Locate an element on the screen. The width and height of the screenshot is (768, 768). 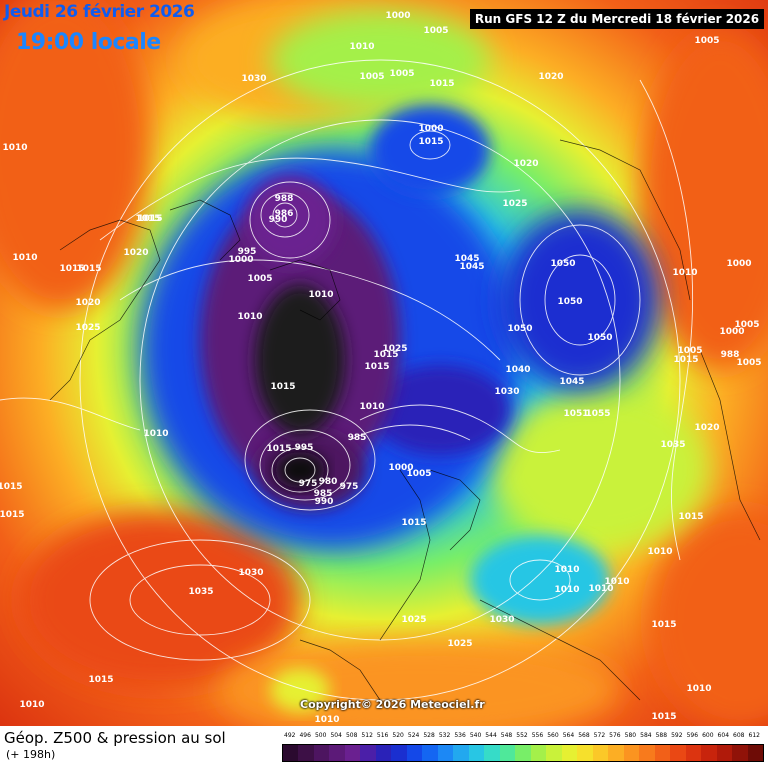
vortex-lobe-scandinavia is located at coordinates (440, 410).